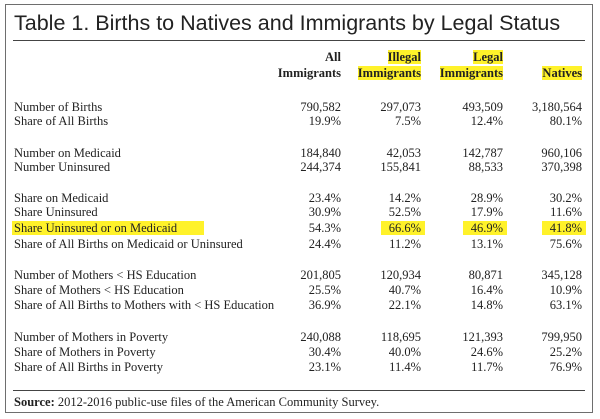 The height and width of the screenshot is (419, 600). Describe the element at coordinates (91, 337) in the screenshot. I see `row-label: Number of Mothers in Poverty` at that location.